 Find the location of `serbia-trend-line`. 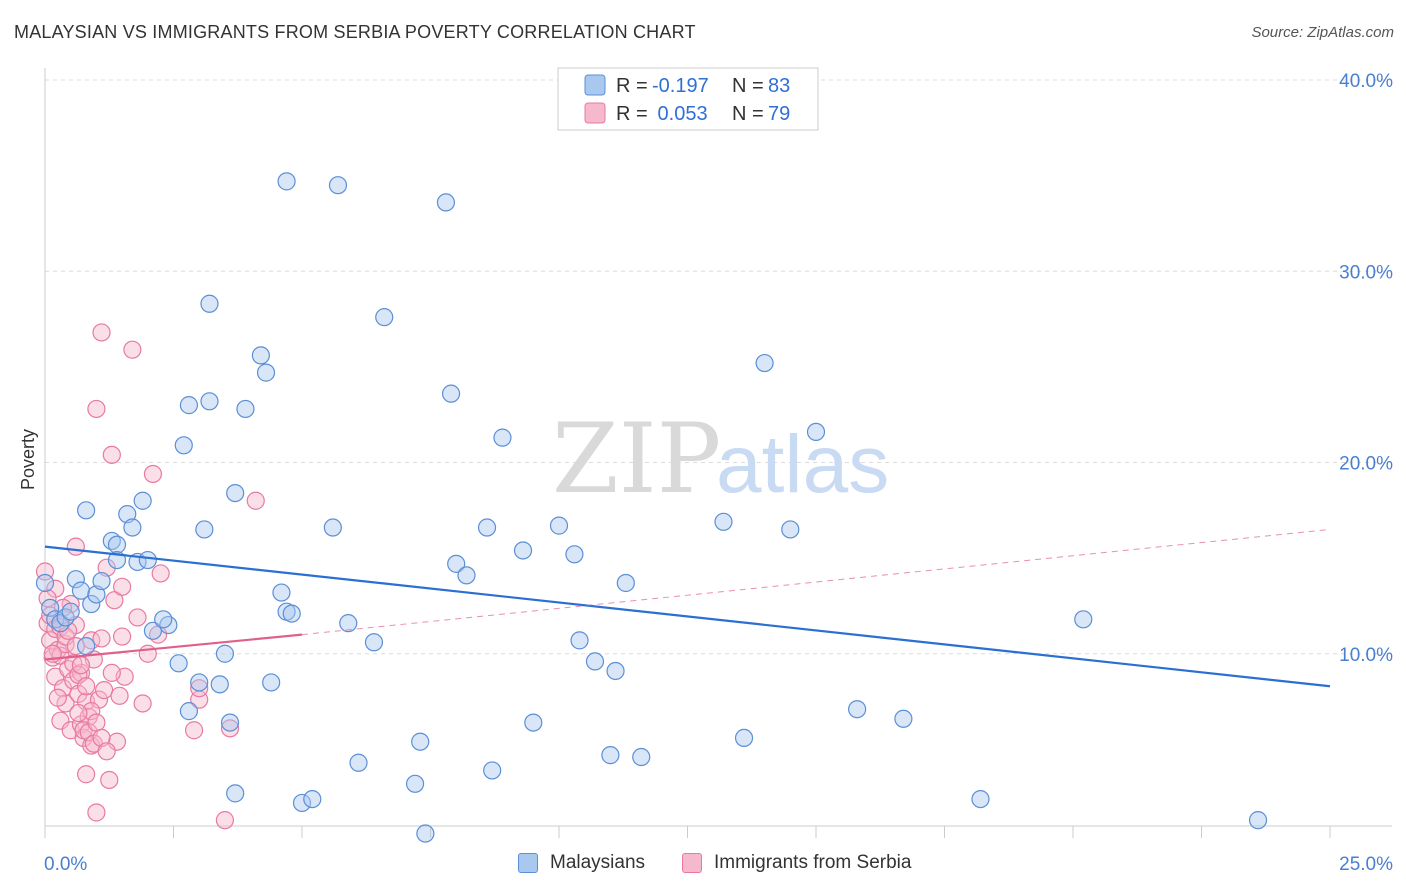

serbia-trend-line is located at coordinates (173, 647).